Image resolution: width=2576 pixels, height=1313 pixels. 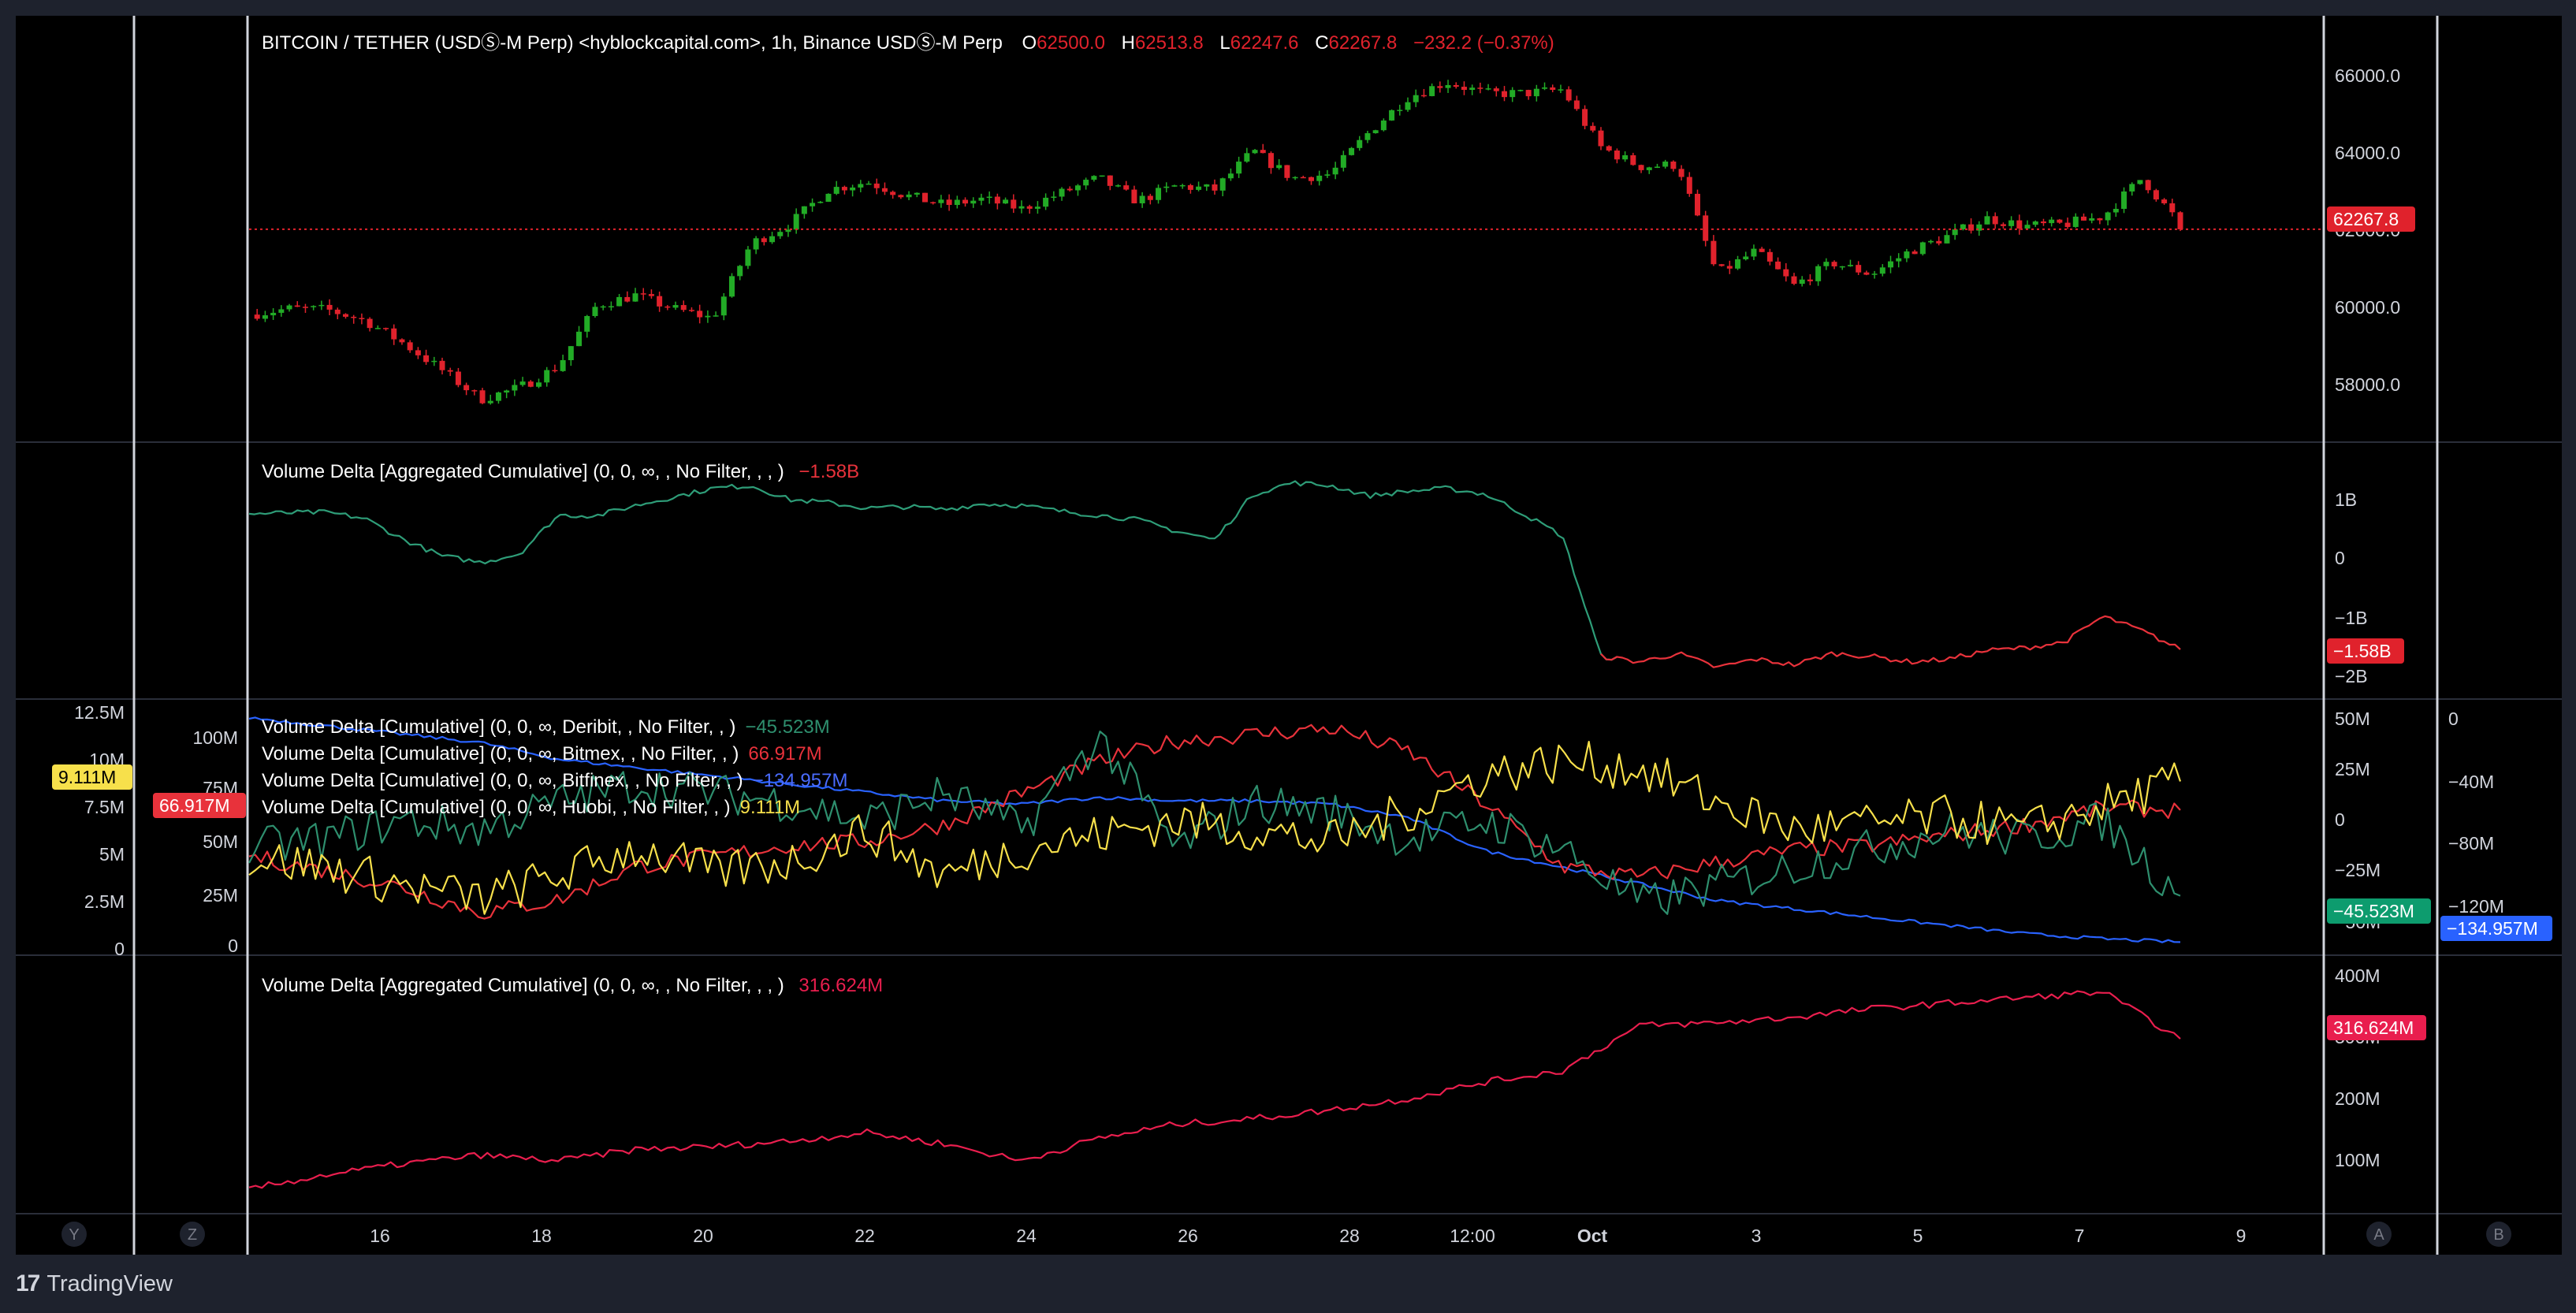 What do you see at coordinates (215, 841) in the screenshot?
I see `scale-z-axis: 100M 75M 50M 25M 0` at bounding box center [215, 841].